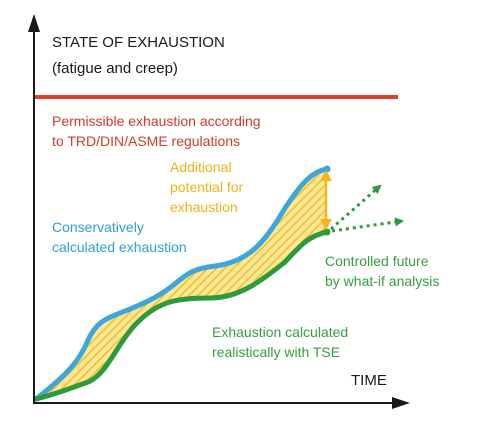 The height and width of the screenshot is (422, 479). Describe the element at coordinates (369, 380) in the screenshot. I see `x-axis-title: TIME` at that location.